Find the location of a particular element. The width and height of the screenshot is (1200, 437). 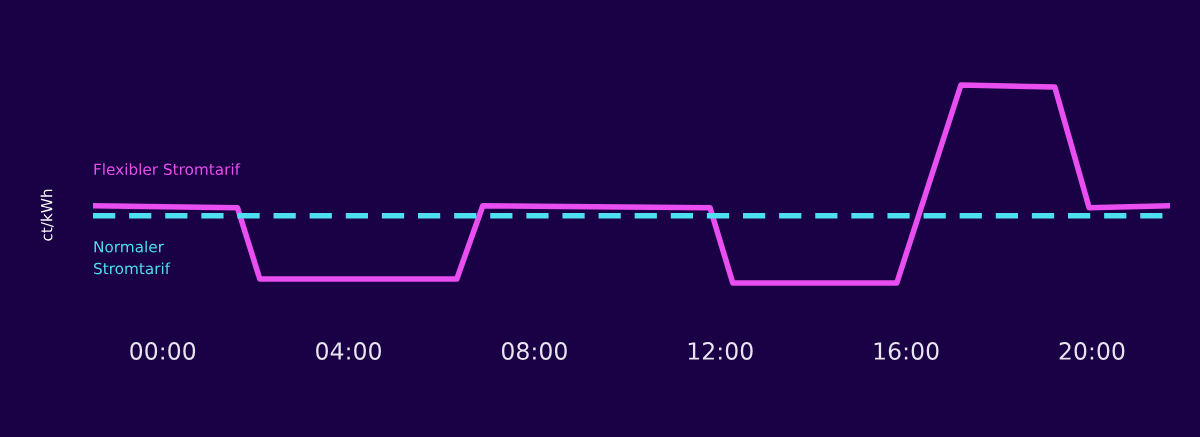

x-tick-label: 12:00 is located at coordinates (720, 351).